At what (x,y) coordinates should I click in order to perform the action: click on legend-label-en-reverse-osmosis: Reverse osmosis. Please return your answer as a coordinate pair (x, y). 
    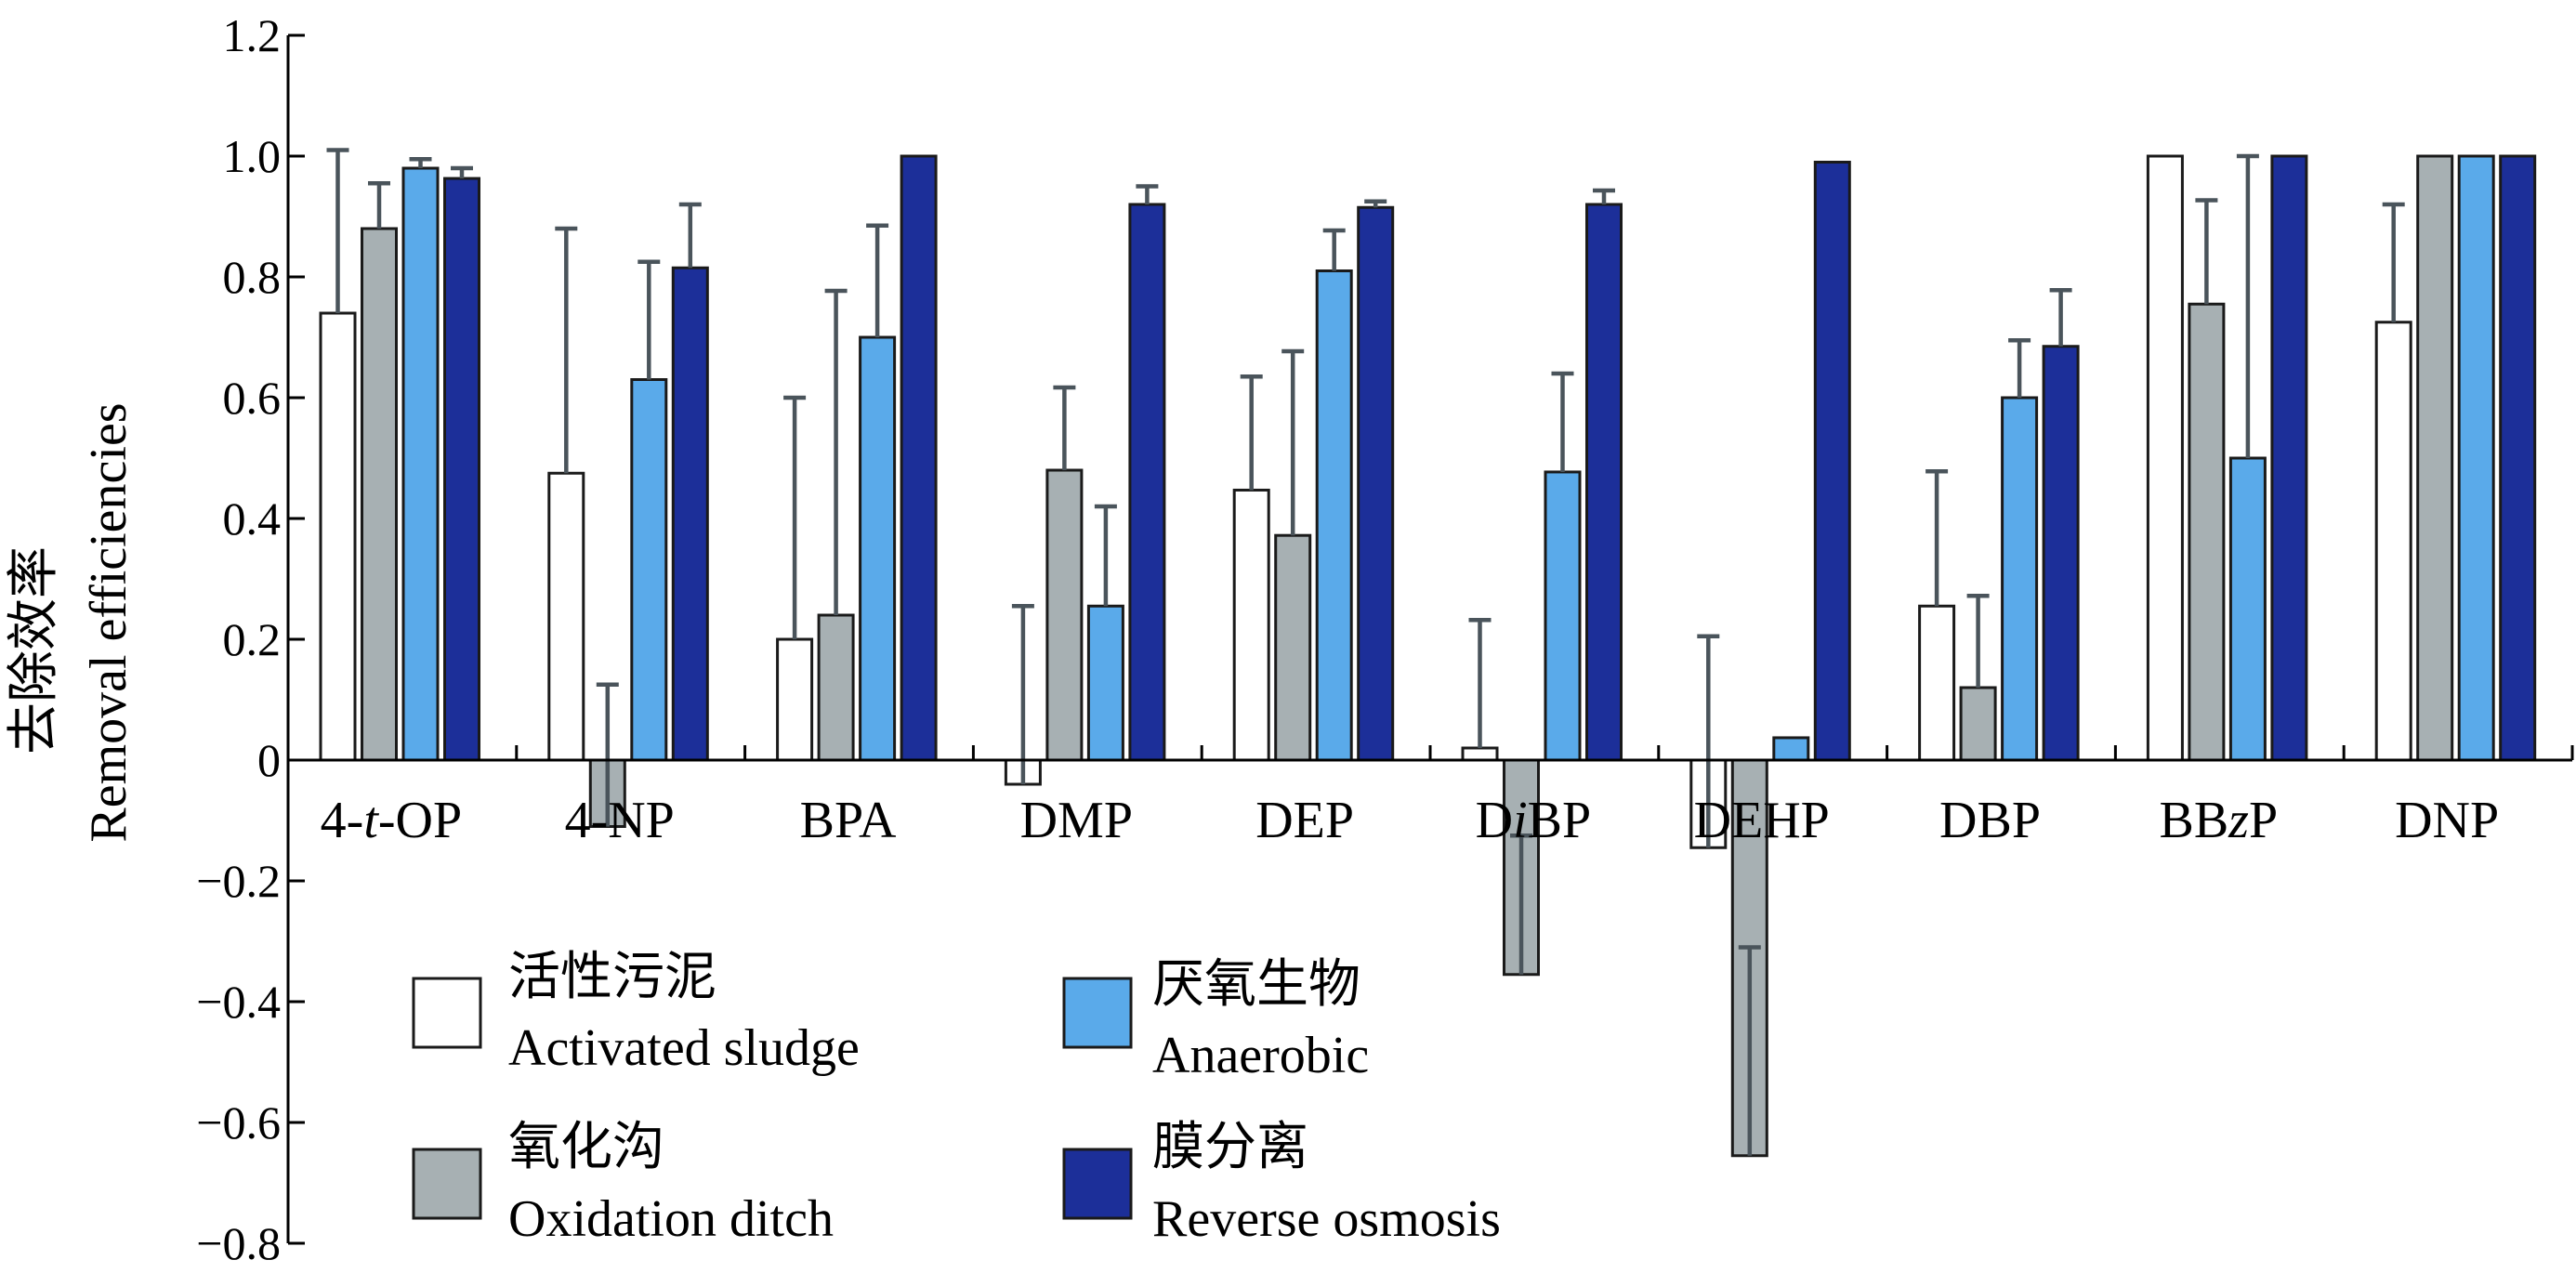
    Looking at the image, I should click on (1326, 1219).